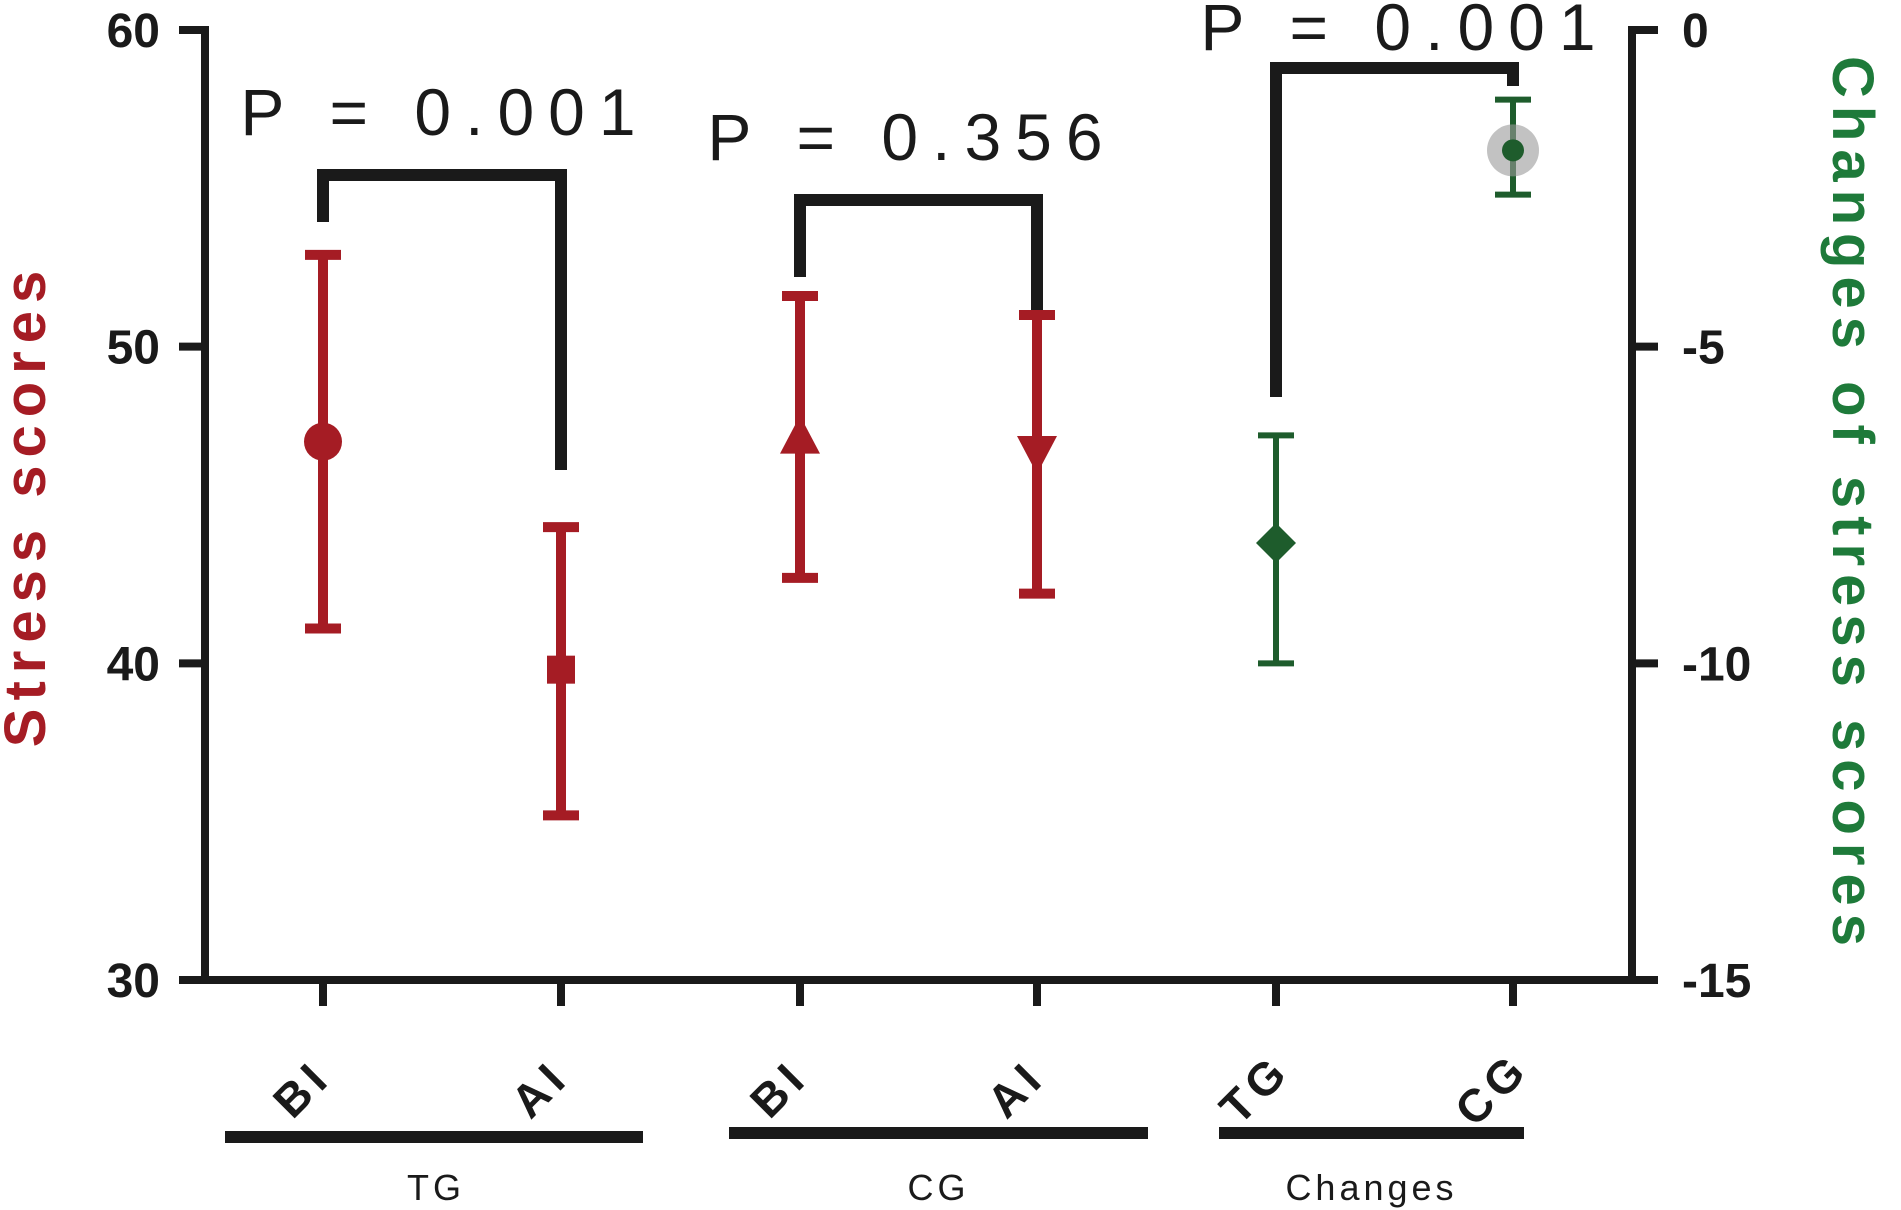 The height and width of the screenshot is (1210, 1901). I want to click on right-tick-label: 0, so click(1695, 31).